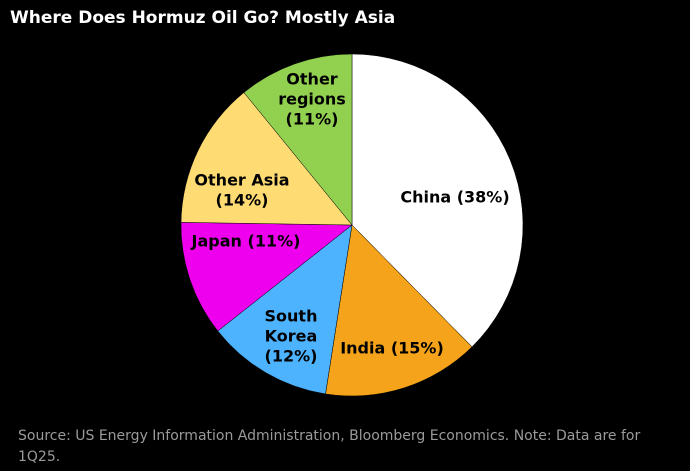  What do you see at coordinates (392, 348) in the screenshot?
I see `slice-label-india: India (15%)` at bounding box center [392, 348].